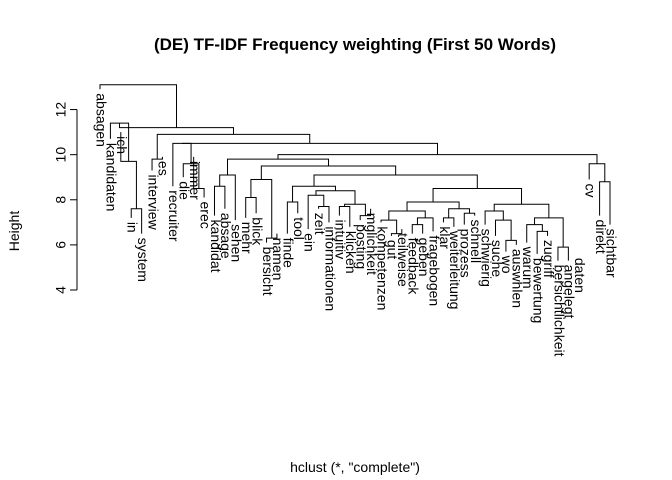 This screenshot has height=480, width=672. I want to click on leaf-label: warum, so click(528, 267).